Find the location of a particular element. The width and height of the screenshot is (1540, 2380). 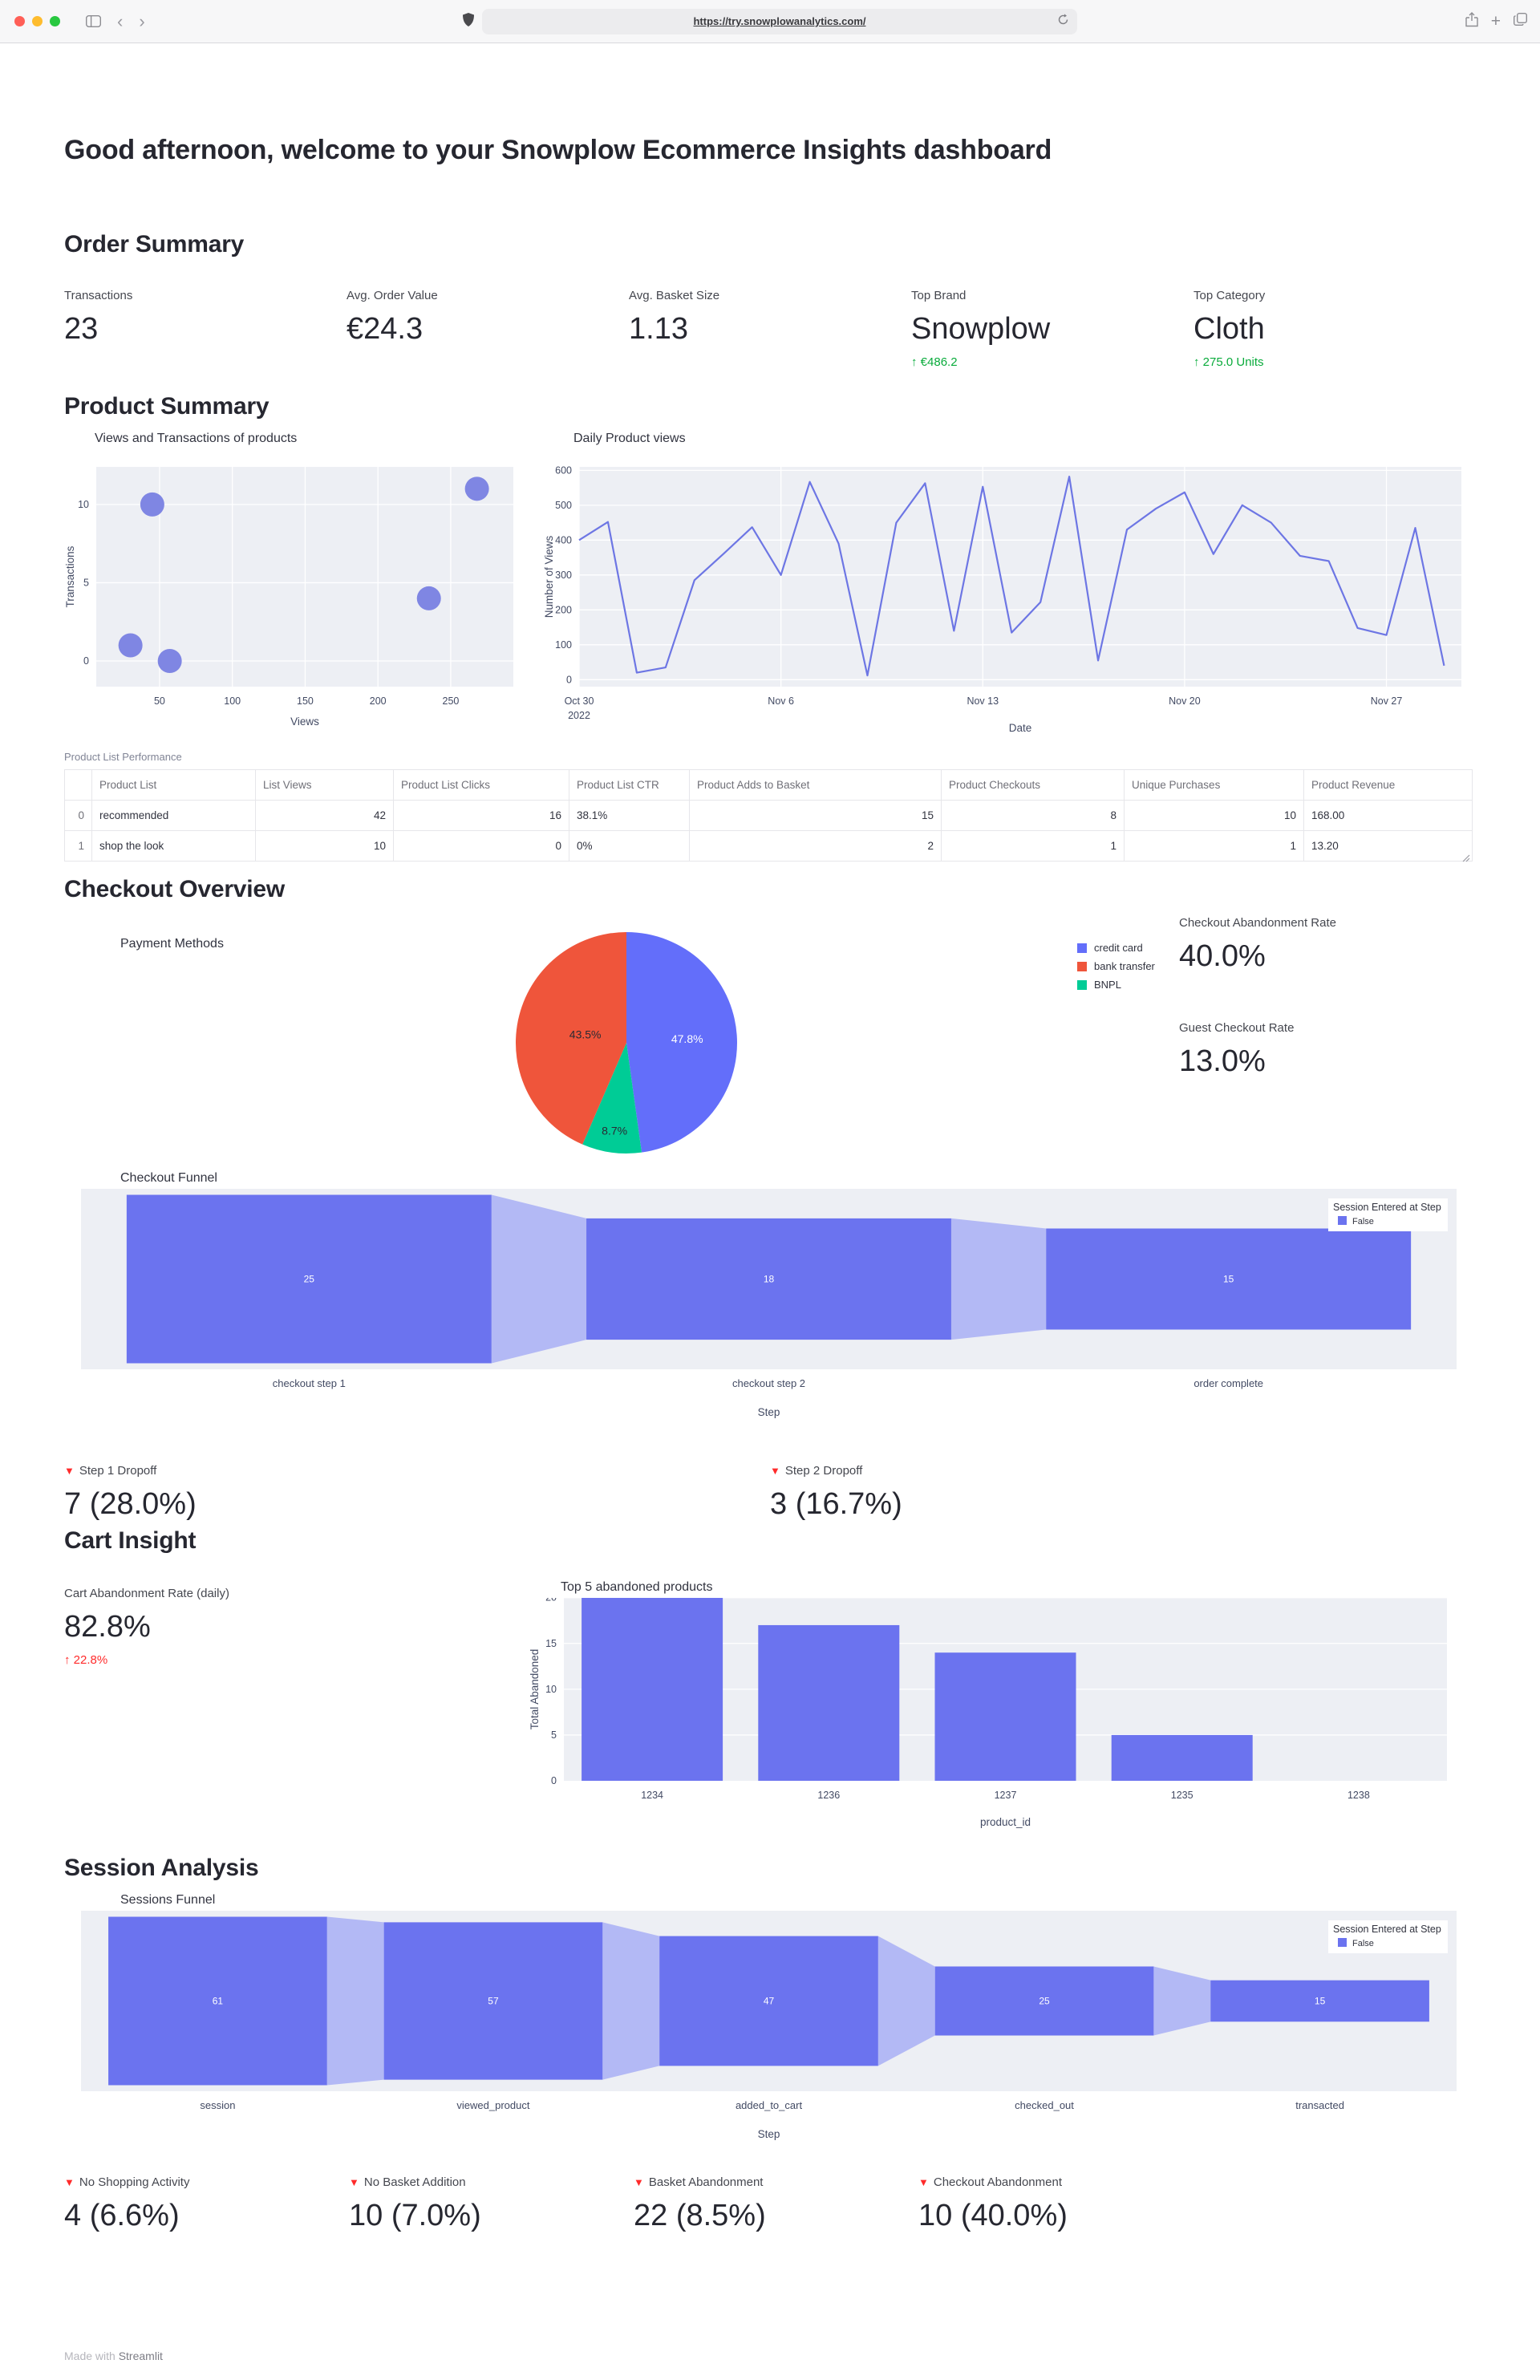

column-header: List Views is located at coordinates (324, 785).